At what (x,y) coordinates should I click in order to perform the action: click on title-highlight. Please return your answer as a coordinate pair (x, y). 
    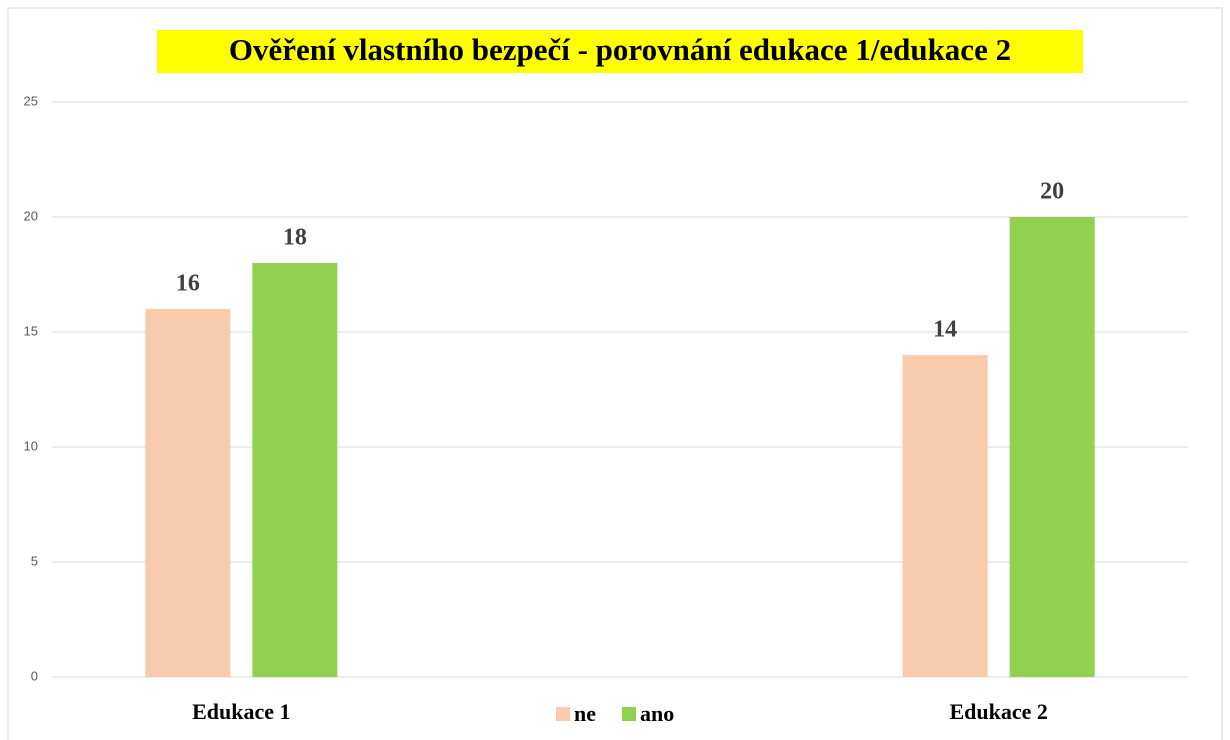
    Looking at the image, I should click on (620, 51).